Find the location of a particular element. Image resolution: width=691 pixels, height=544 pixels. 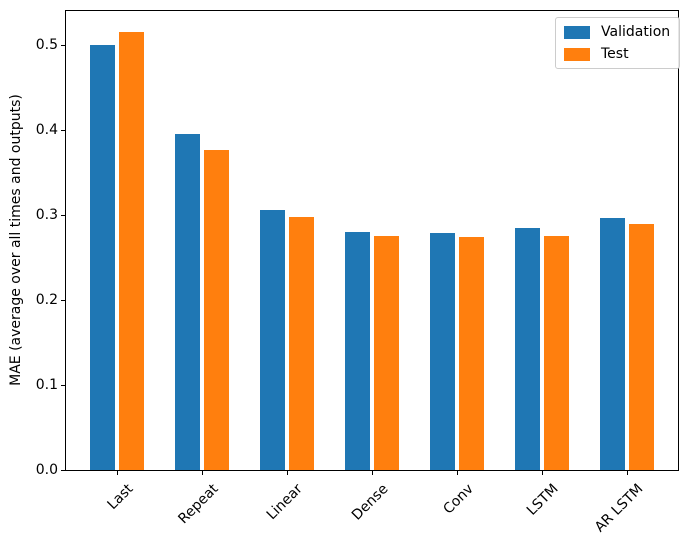

y-tick-label-0.4: 0.4 is located at coordinates (46, 130).